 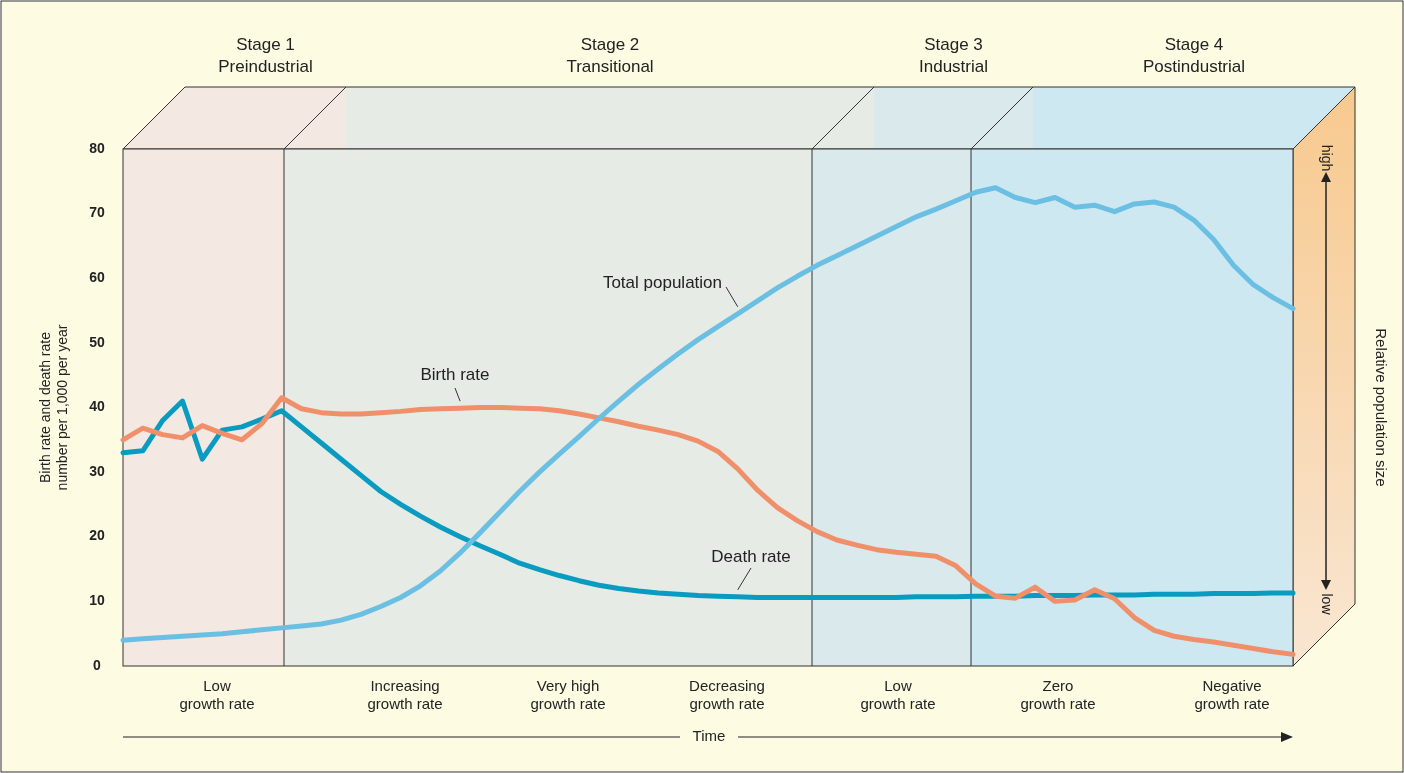 What do you see at coordinates (97, 147) in the screenshot?
I see `y-tick-label: 80` at bounding box center [97, 147].